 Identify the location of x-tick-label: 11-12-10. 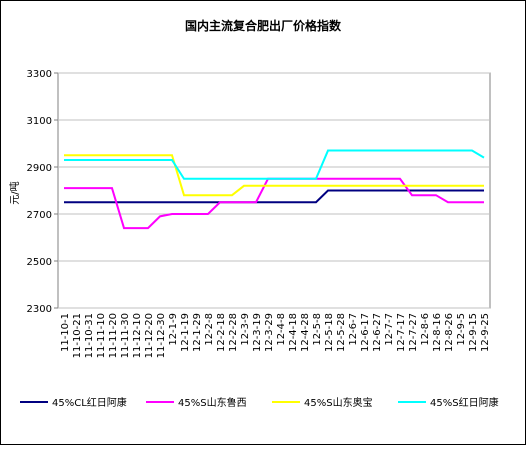
(137, 335).